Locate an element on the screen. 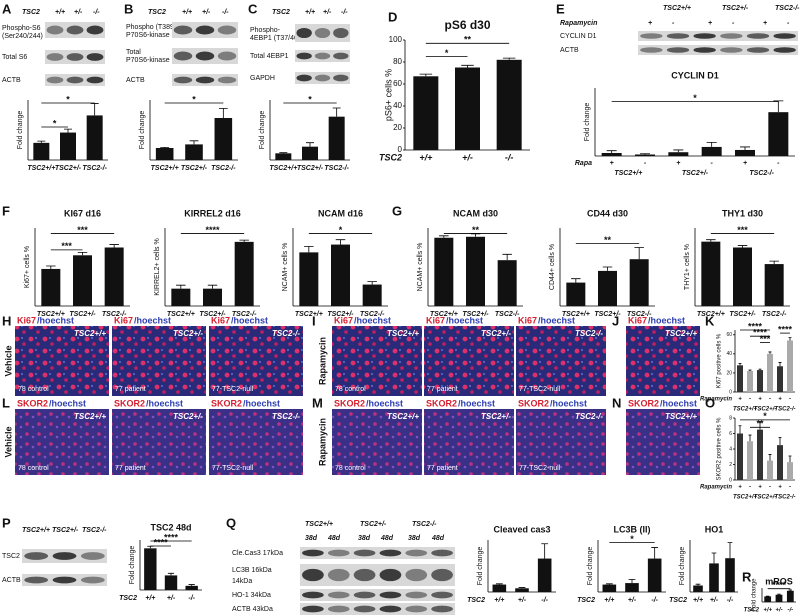 The width and height of the screenshot is (800, 615). blot-header: - is located at coordinates (673, 23).